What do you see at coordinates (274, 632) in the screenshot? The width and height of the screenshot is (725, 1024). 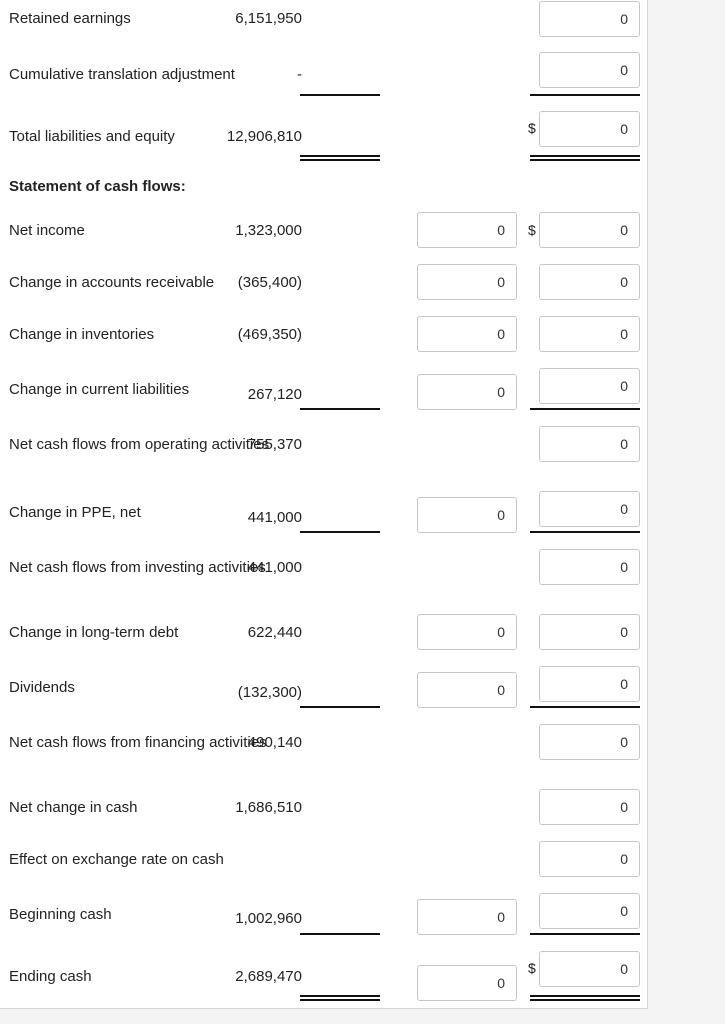 I see `change-ltd-value: 622,440` at bounding box center [274, 632].